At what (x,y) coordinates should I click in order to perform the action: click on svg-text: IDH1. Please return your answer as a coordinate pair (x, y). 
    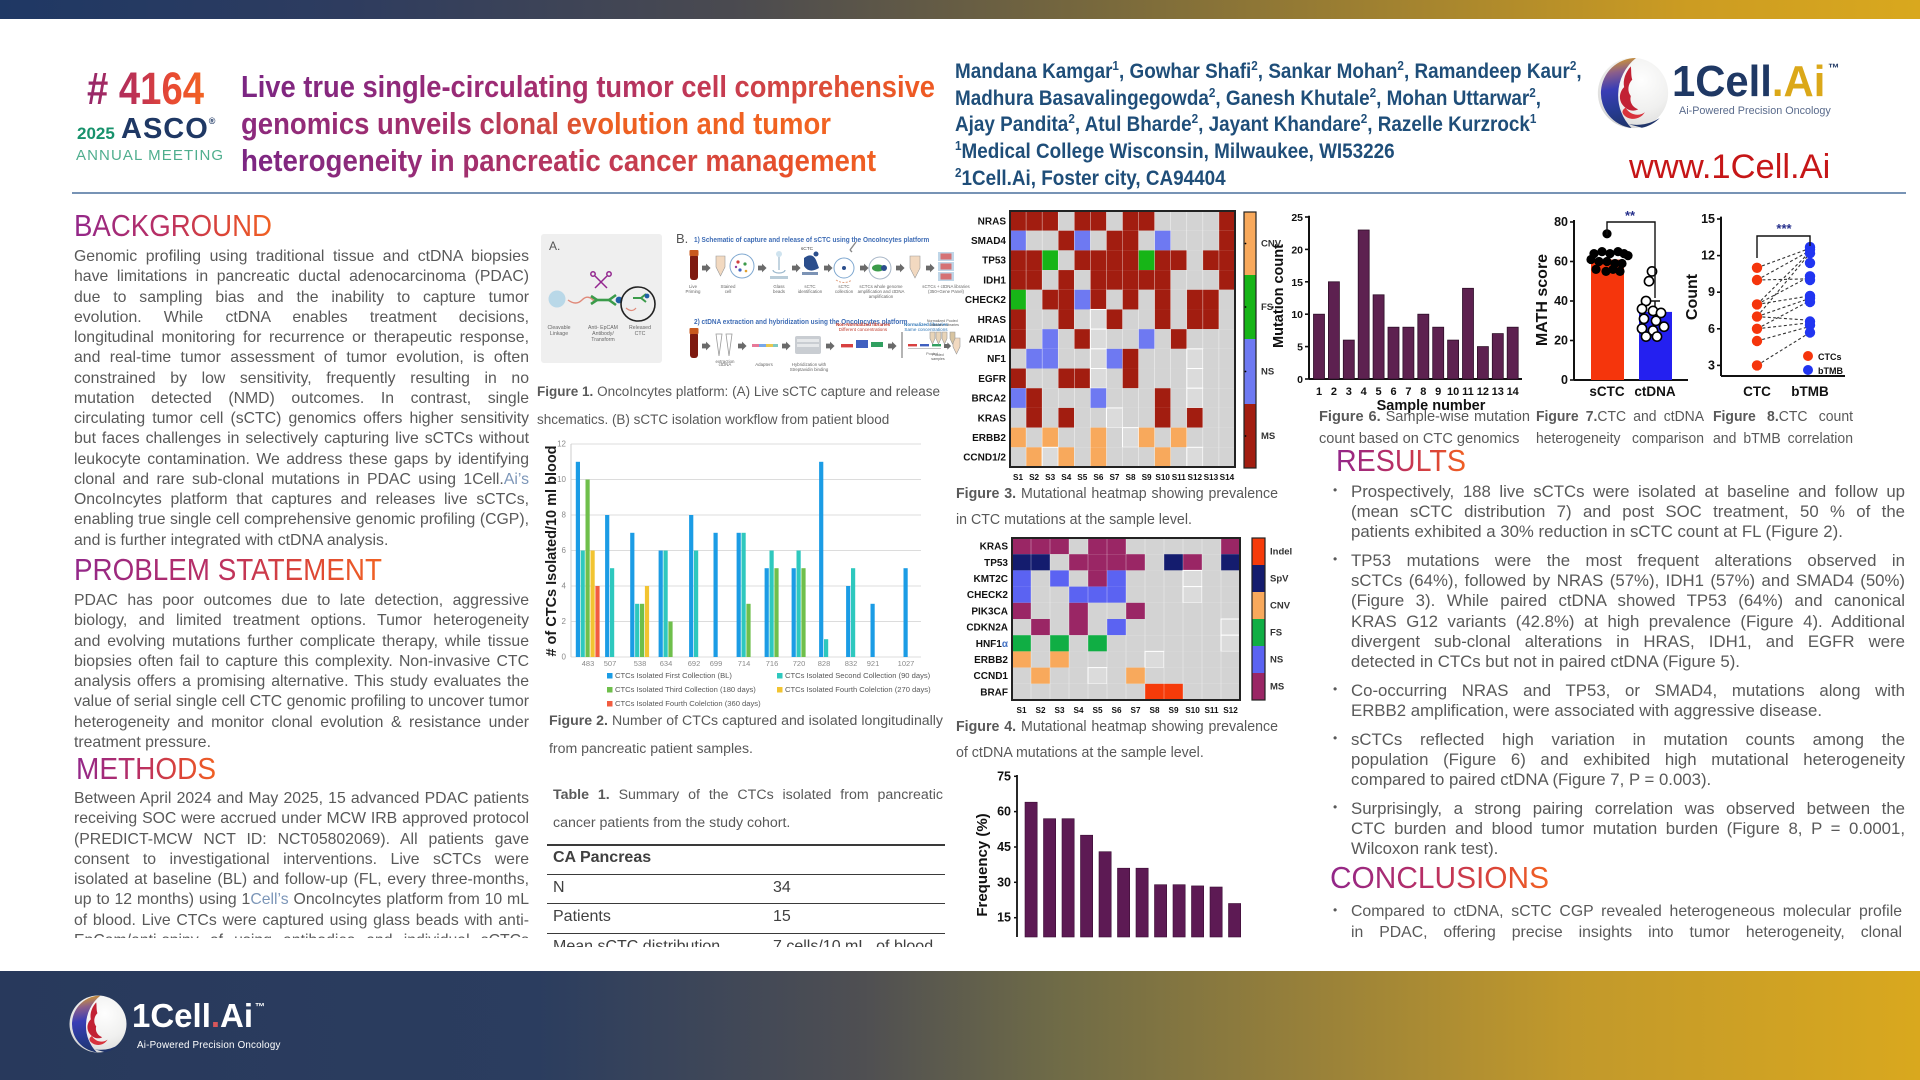
    Looking at the image, I should click on (994, 280).